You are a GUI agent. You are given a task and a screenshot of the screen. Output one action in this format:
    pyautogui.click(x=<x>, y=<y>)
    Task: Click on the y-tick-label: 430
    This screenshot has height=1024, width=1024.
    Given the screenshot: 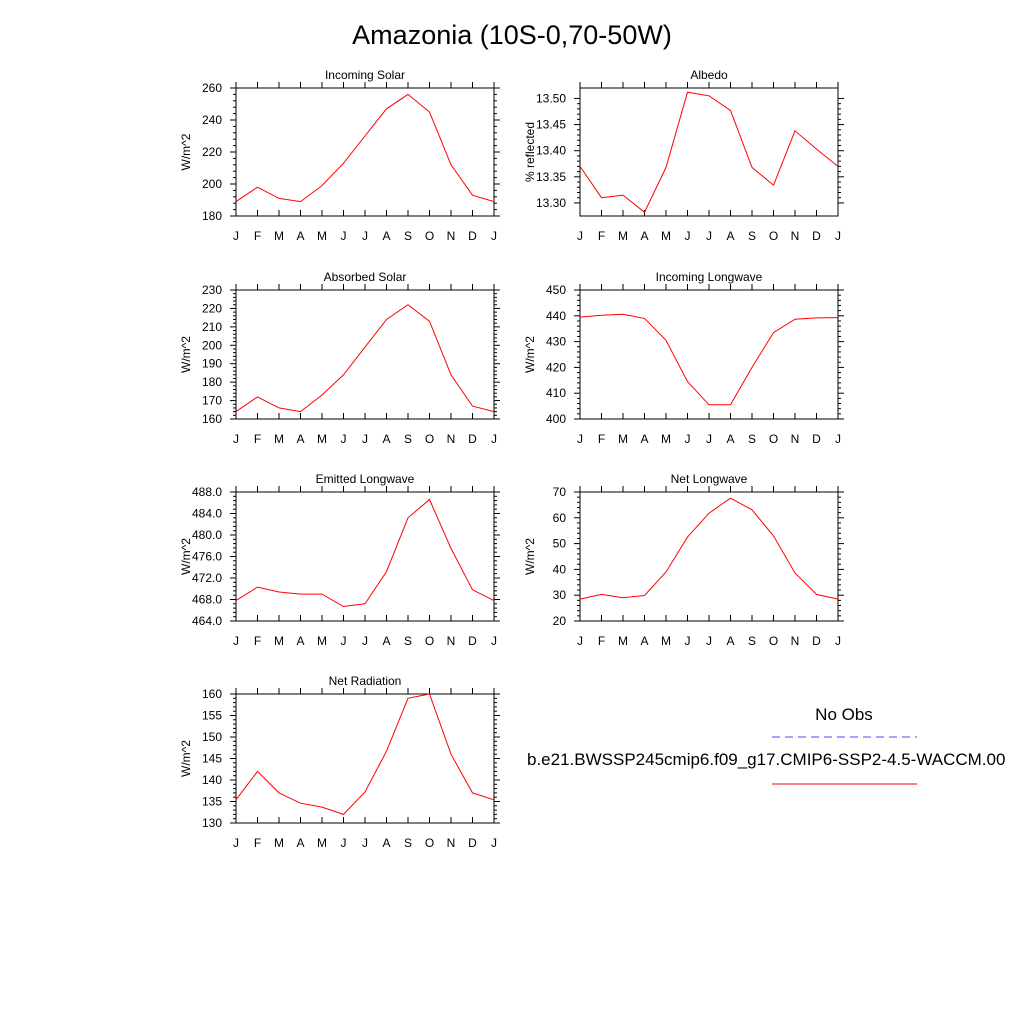 What is the action you would take?
    pyautogui.click(x=556, y=342)
    